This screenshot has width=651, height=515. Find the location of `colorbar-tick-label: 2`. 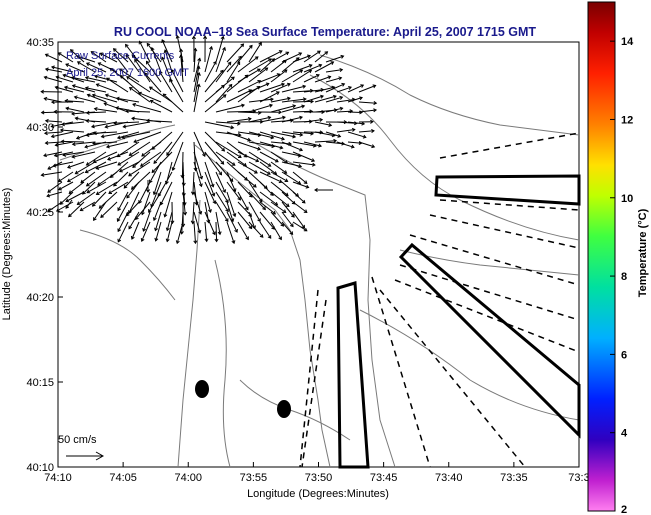

colorbar-tick-label: 2 is located at coordinates (624, 509).